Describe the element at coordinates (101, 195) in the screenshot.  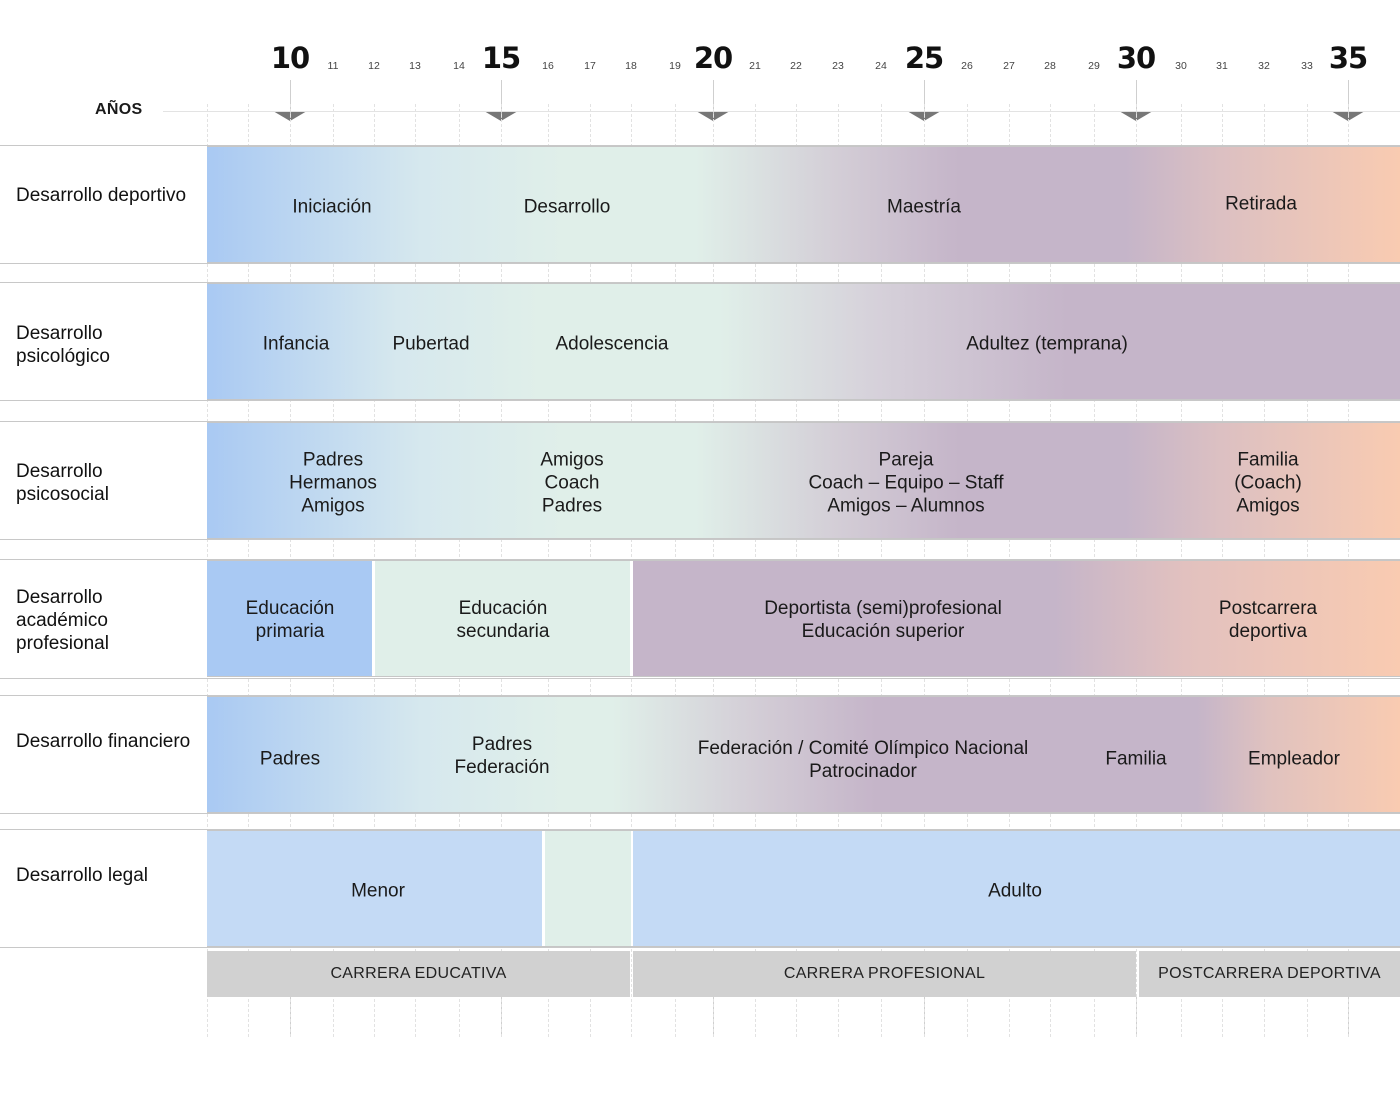
I see `row-label-deportivo: Desarrollo deportivo` at that location.